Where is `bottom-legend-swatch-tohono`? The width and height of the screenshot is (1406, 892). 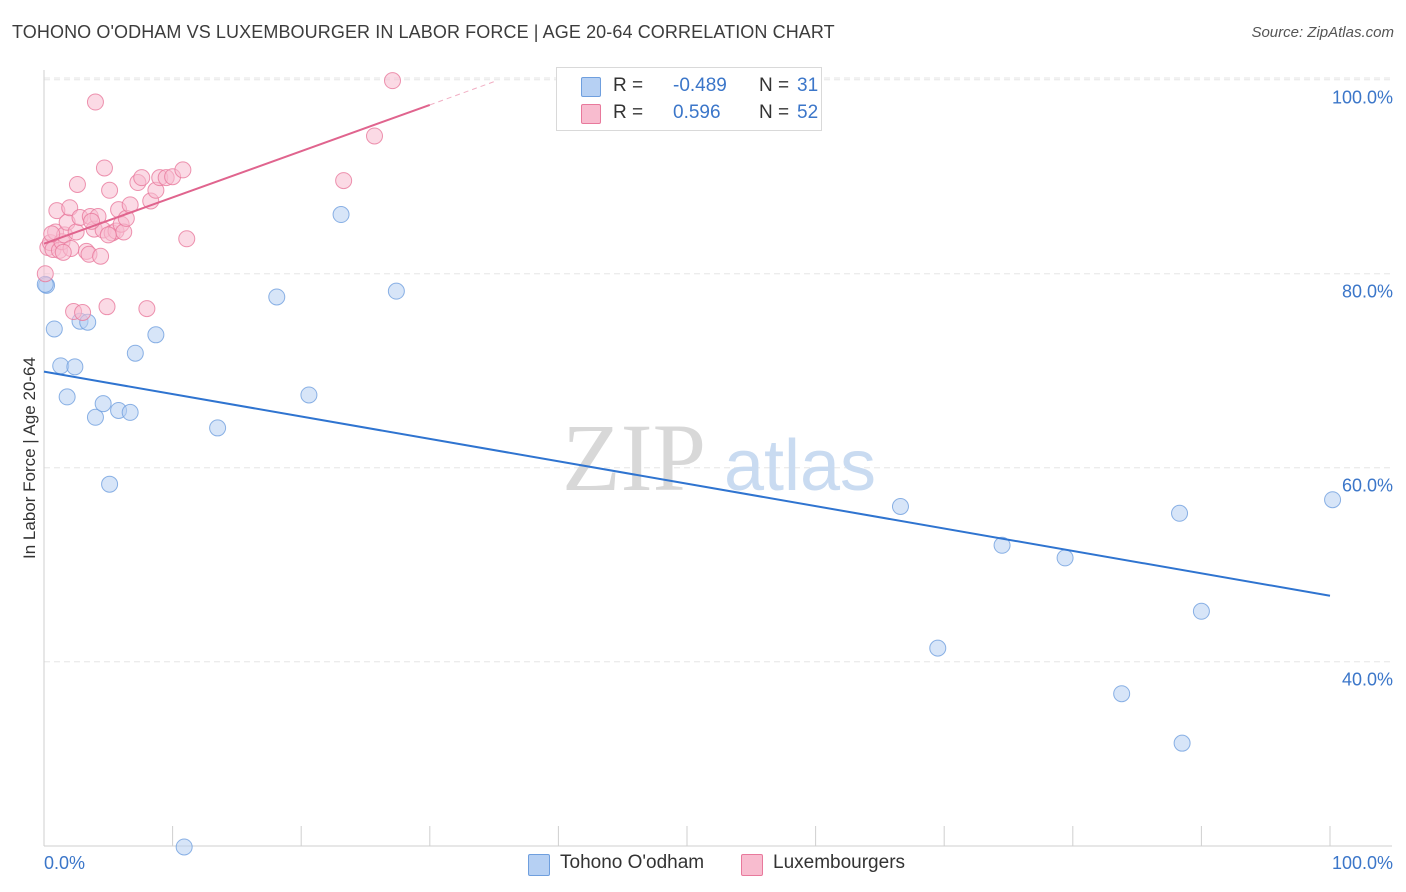 bottom-legend-swatch-tohono is located at coordinates (539, 865).